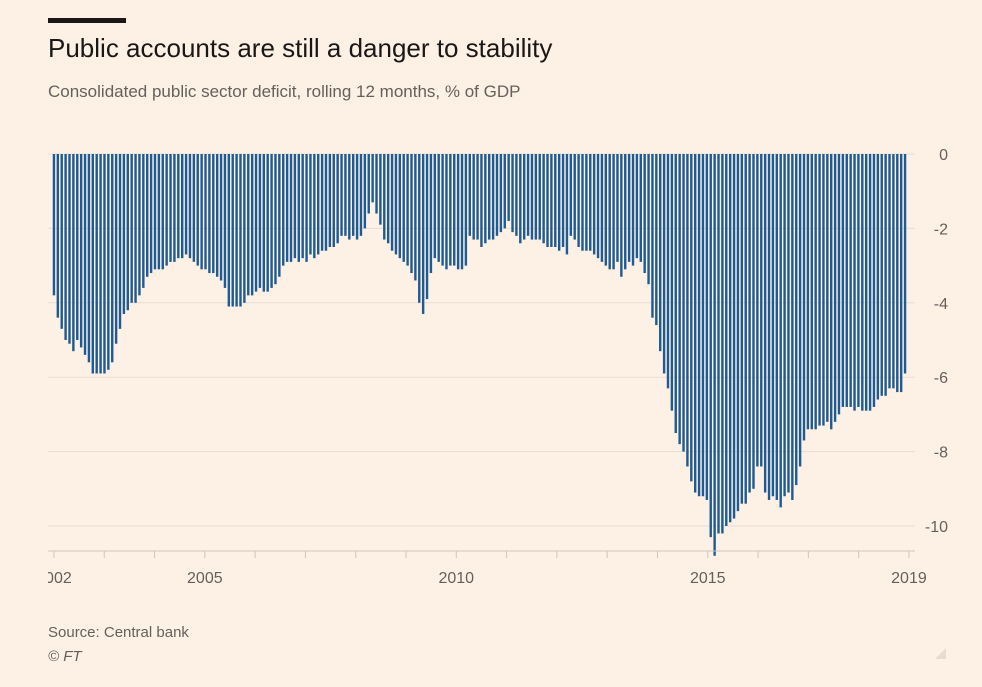  What do you see at coordinates (941, 378) in the screenshot?
I see `y-tick-label: -6` at bounding box center [941, 378].